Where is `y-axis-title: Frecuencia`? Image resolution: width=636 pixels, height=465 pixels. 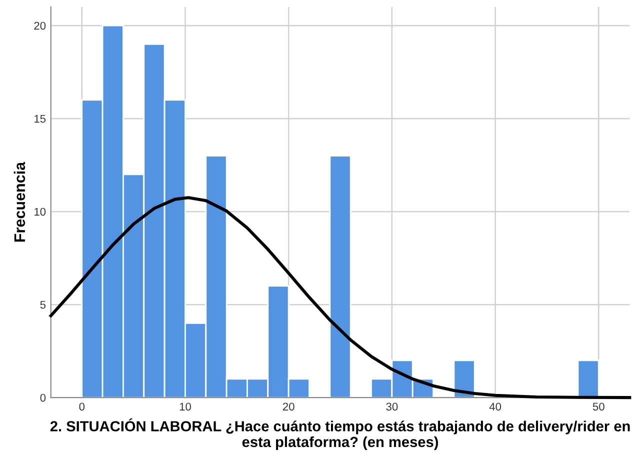 y-axis-title: Frecuencia is located at coordinates (20, 202).